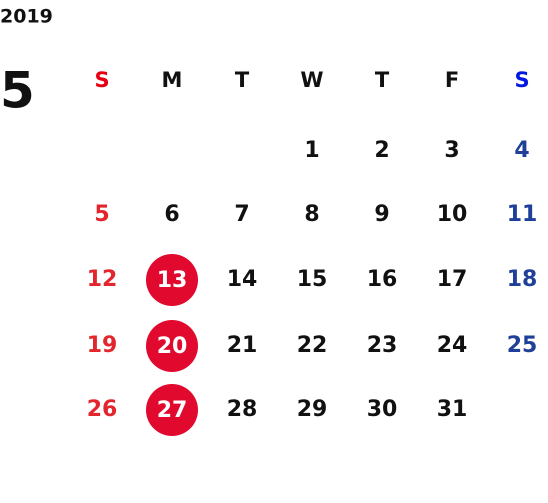 The height and width of the screenshot is (503, 548). What do you see at coordinates (242, 279) in the screenshot?
I see `day: 14` at bounding box center [242, 279].